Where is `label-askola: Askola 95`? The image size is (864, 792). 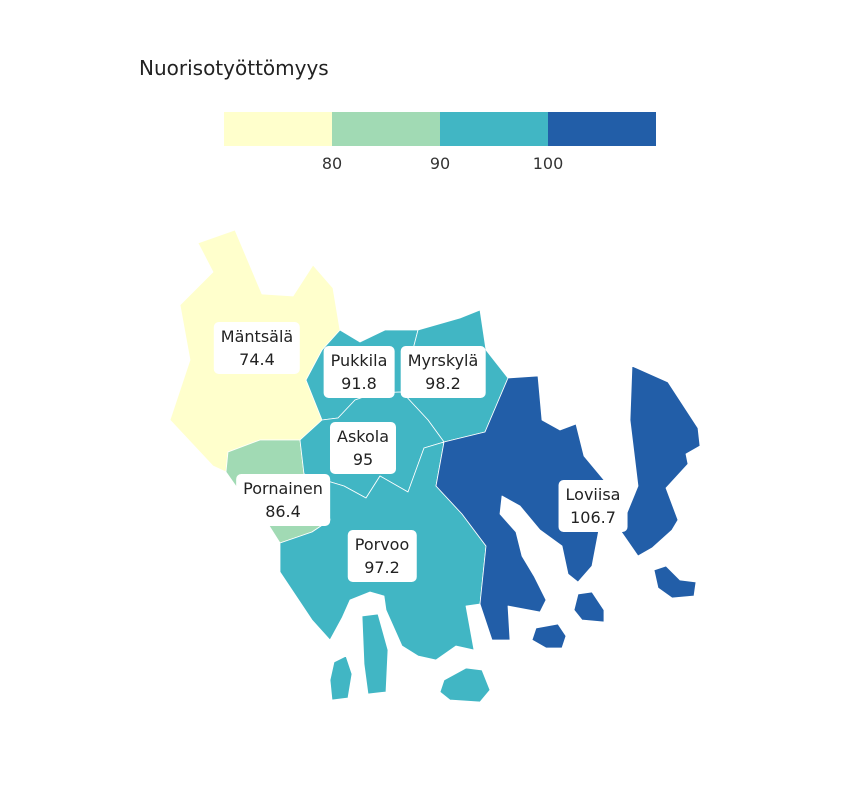 label-askola: Askola 95 is located at coordinates (363, 448).